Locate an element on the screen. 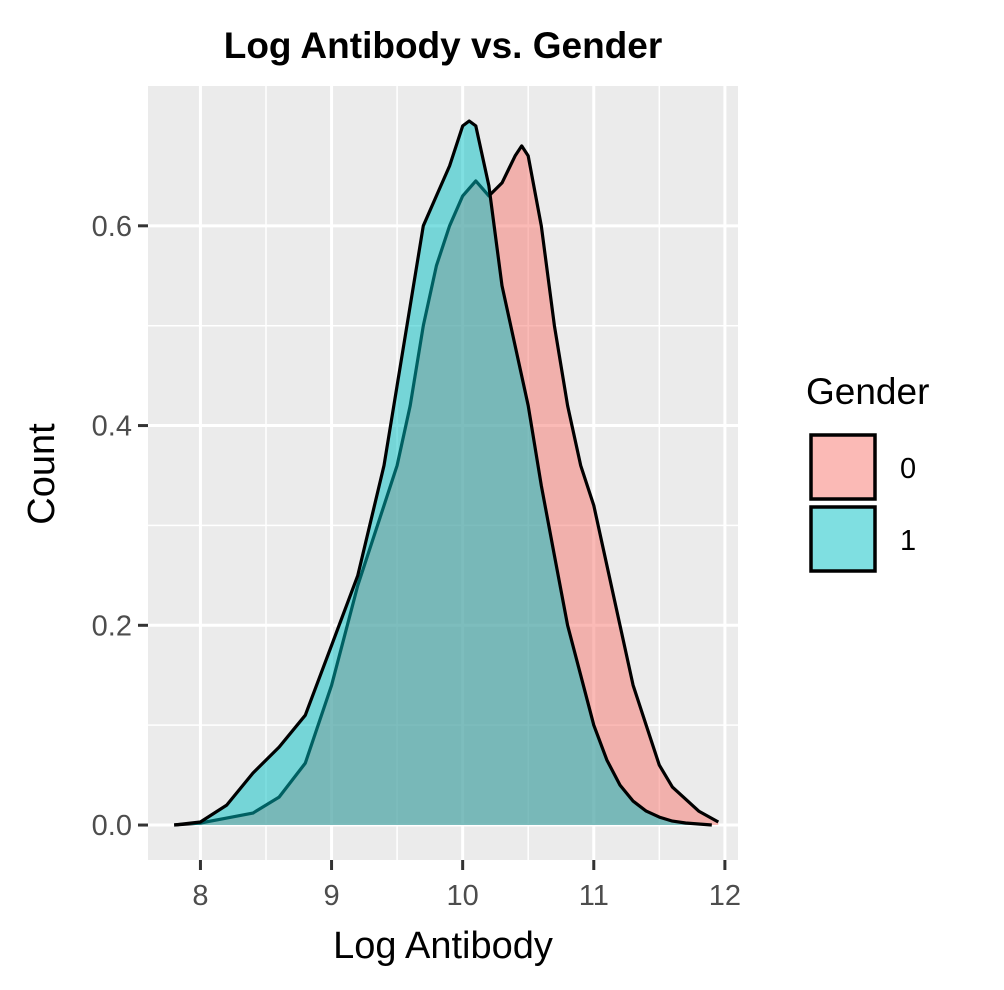 The height and width of the screenshot is (990, 1004). x-tick-label: 10 is located at coordinates (463, 896).